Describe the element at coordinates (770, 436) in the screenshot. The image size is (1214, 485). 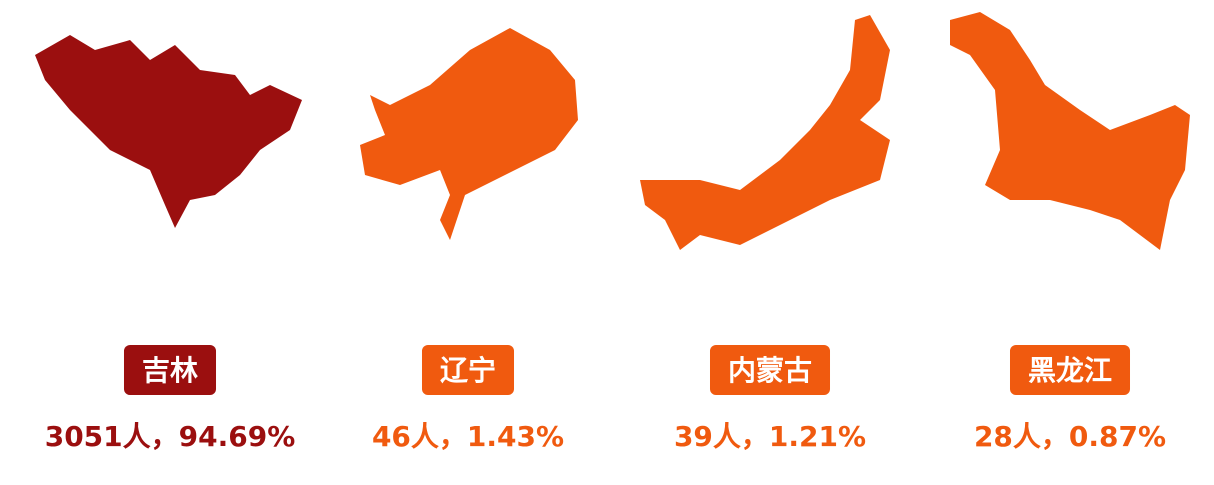
I see `province-stat: 39人，1.21%` at that location.